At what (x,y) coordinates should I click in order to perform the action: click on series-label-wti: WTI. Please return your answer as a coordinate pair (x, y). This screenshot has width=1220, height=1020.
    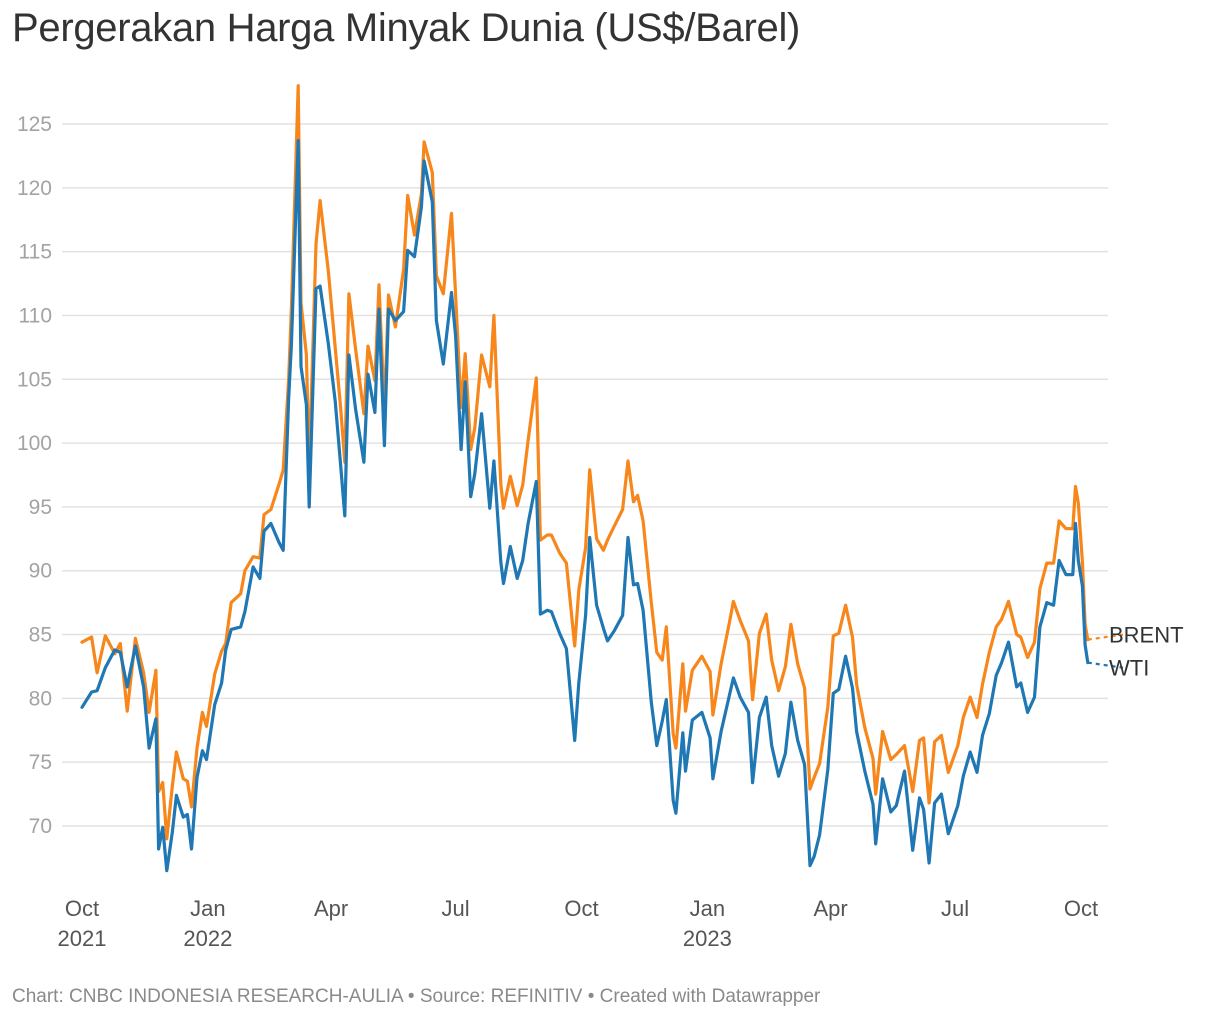
    Looking at the image, I should click on (1129, 668).